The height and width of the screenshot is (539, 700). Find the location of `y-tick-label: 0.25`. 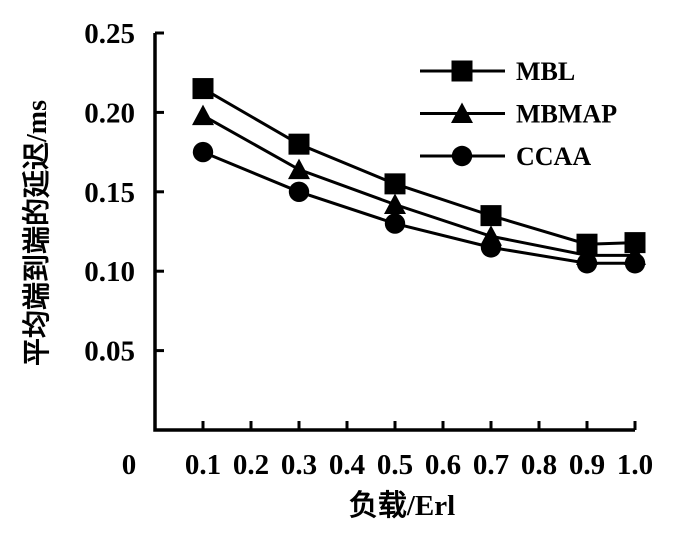

y-tick-label: 0.25 is located at coordinates (109, 34).